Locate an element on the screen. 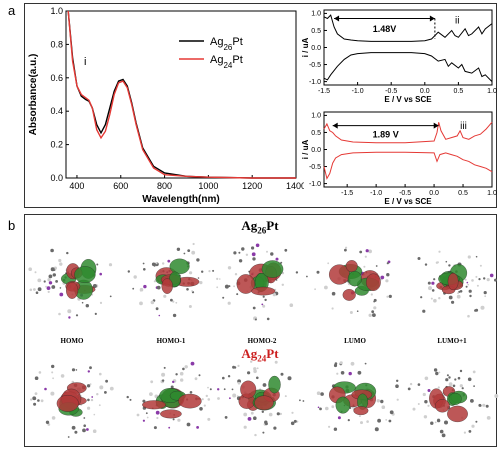 The width and height of the screenshot is (500, 449). x-tick-label: 1000 is located at coordinates (208, 186).